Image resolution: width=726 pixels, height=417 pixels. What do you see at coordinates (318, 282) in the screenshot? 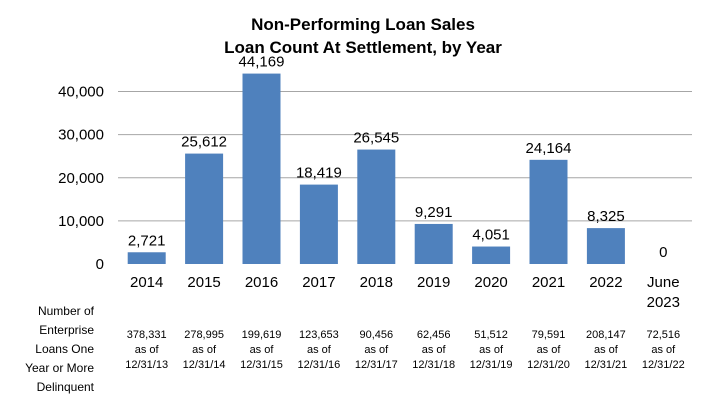
I see `x-tick-label: 2017` at bounding box center [318, 282].